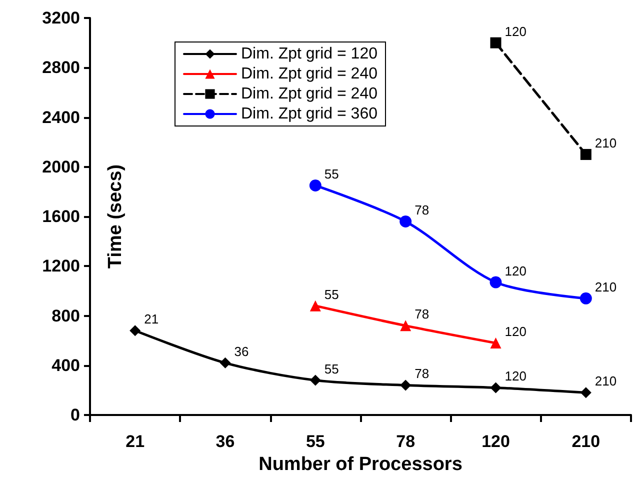 This screenshot has height=481, width=641. Describe the element at coordinates (61, 117) in the screenshot. I see `y-tick-label: 2400` at that location.